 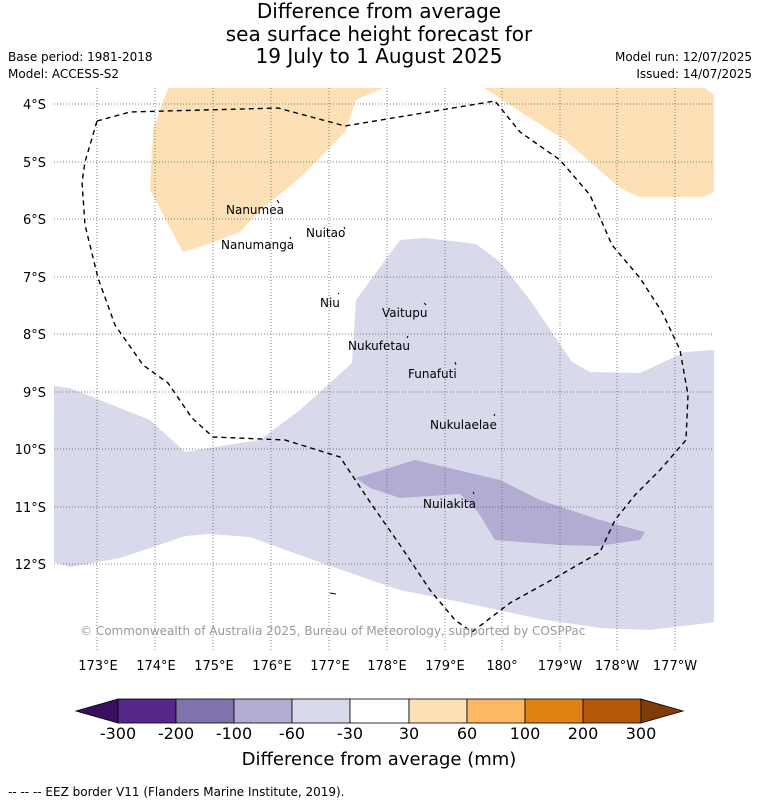 I want to click on lon-label: 173°E, so click(x=98, y=666).